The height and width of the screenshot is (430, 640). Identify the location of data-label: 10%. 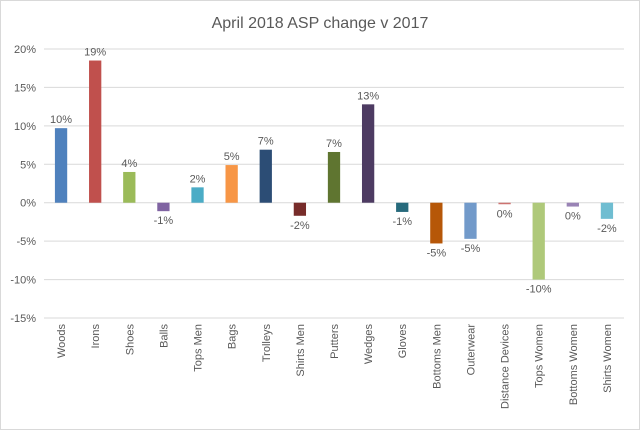
(61, 120).